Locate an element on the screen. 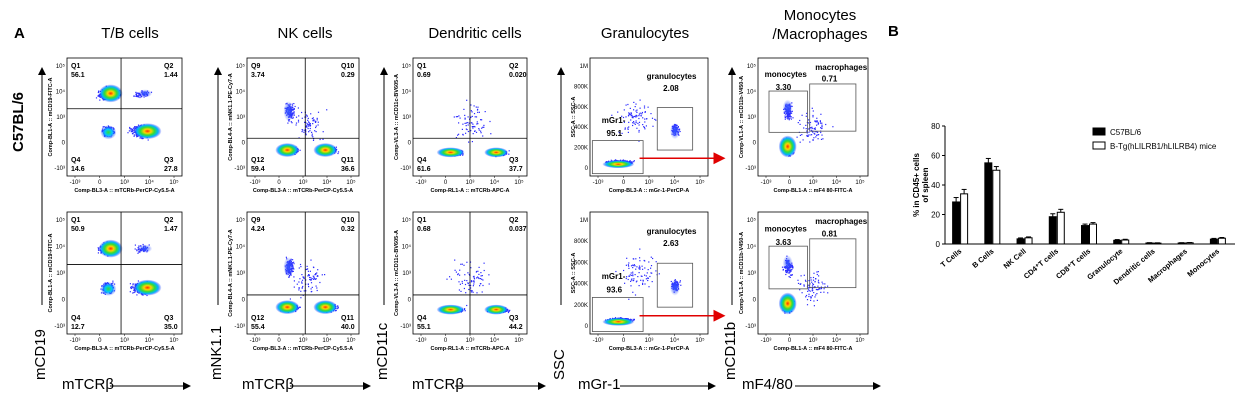 This screenshot has height=401, width=1251. y-tick-label: 10⁴ is located at coordinates (241, 92).